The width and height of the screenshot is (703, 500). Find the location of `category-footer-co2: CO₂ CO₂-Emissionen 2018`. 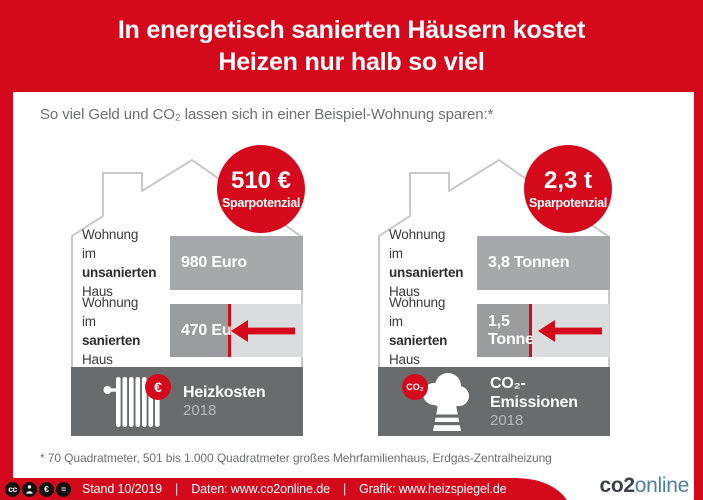

category-footer-co2: CO₂ CO₂-Emissionen 2018 is located at coordinates (494, 401).